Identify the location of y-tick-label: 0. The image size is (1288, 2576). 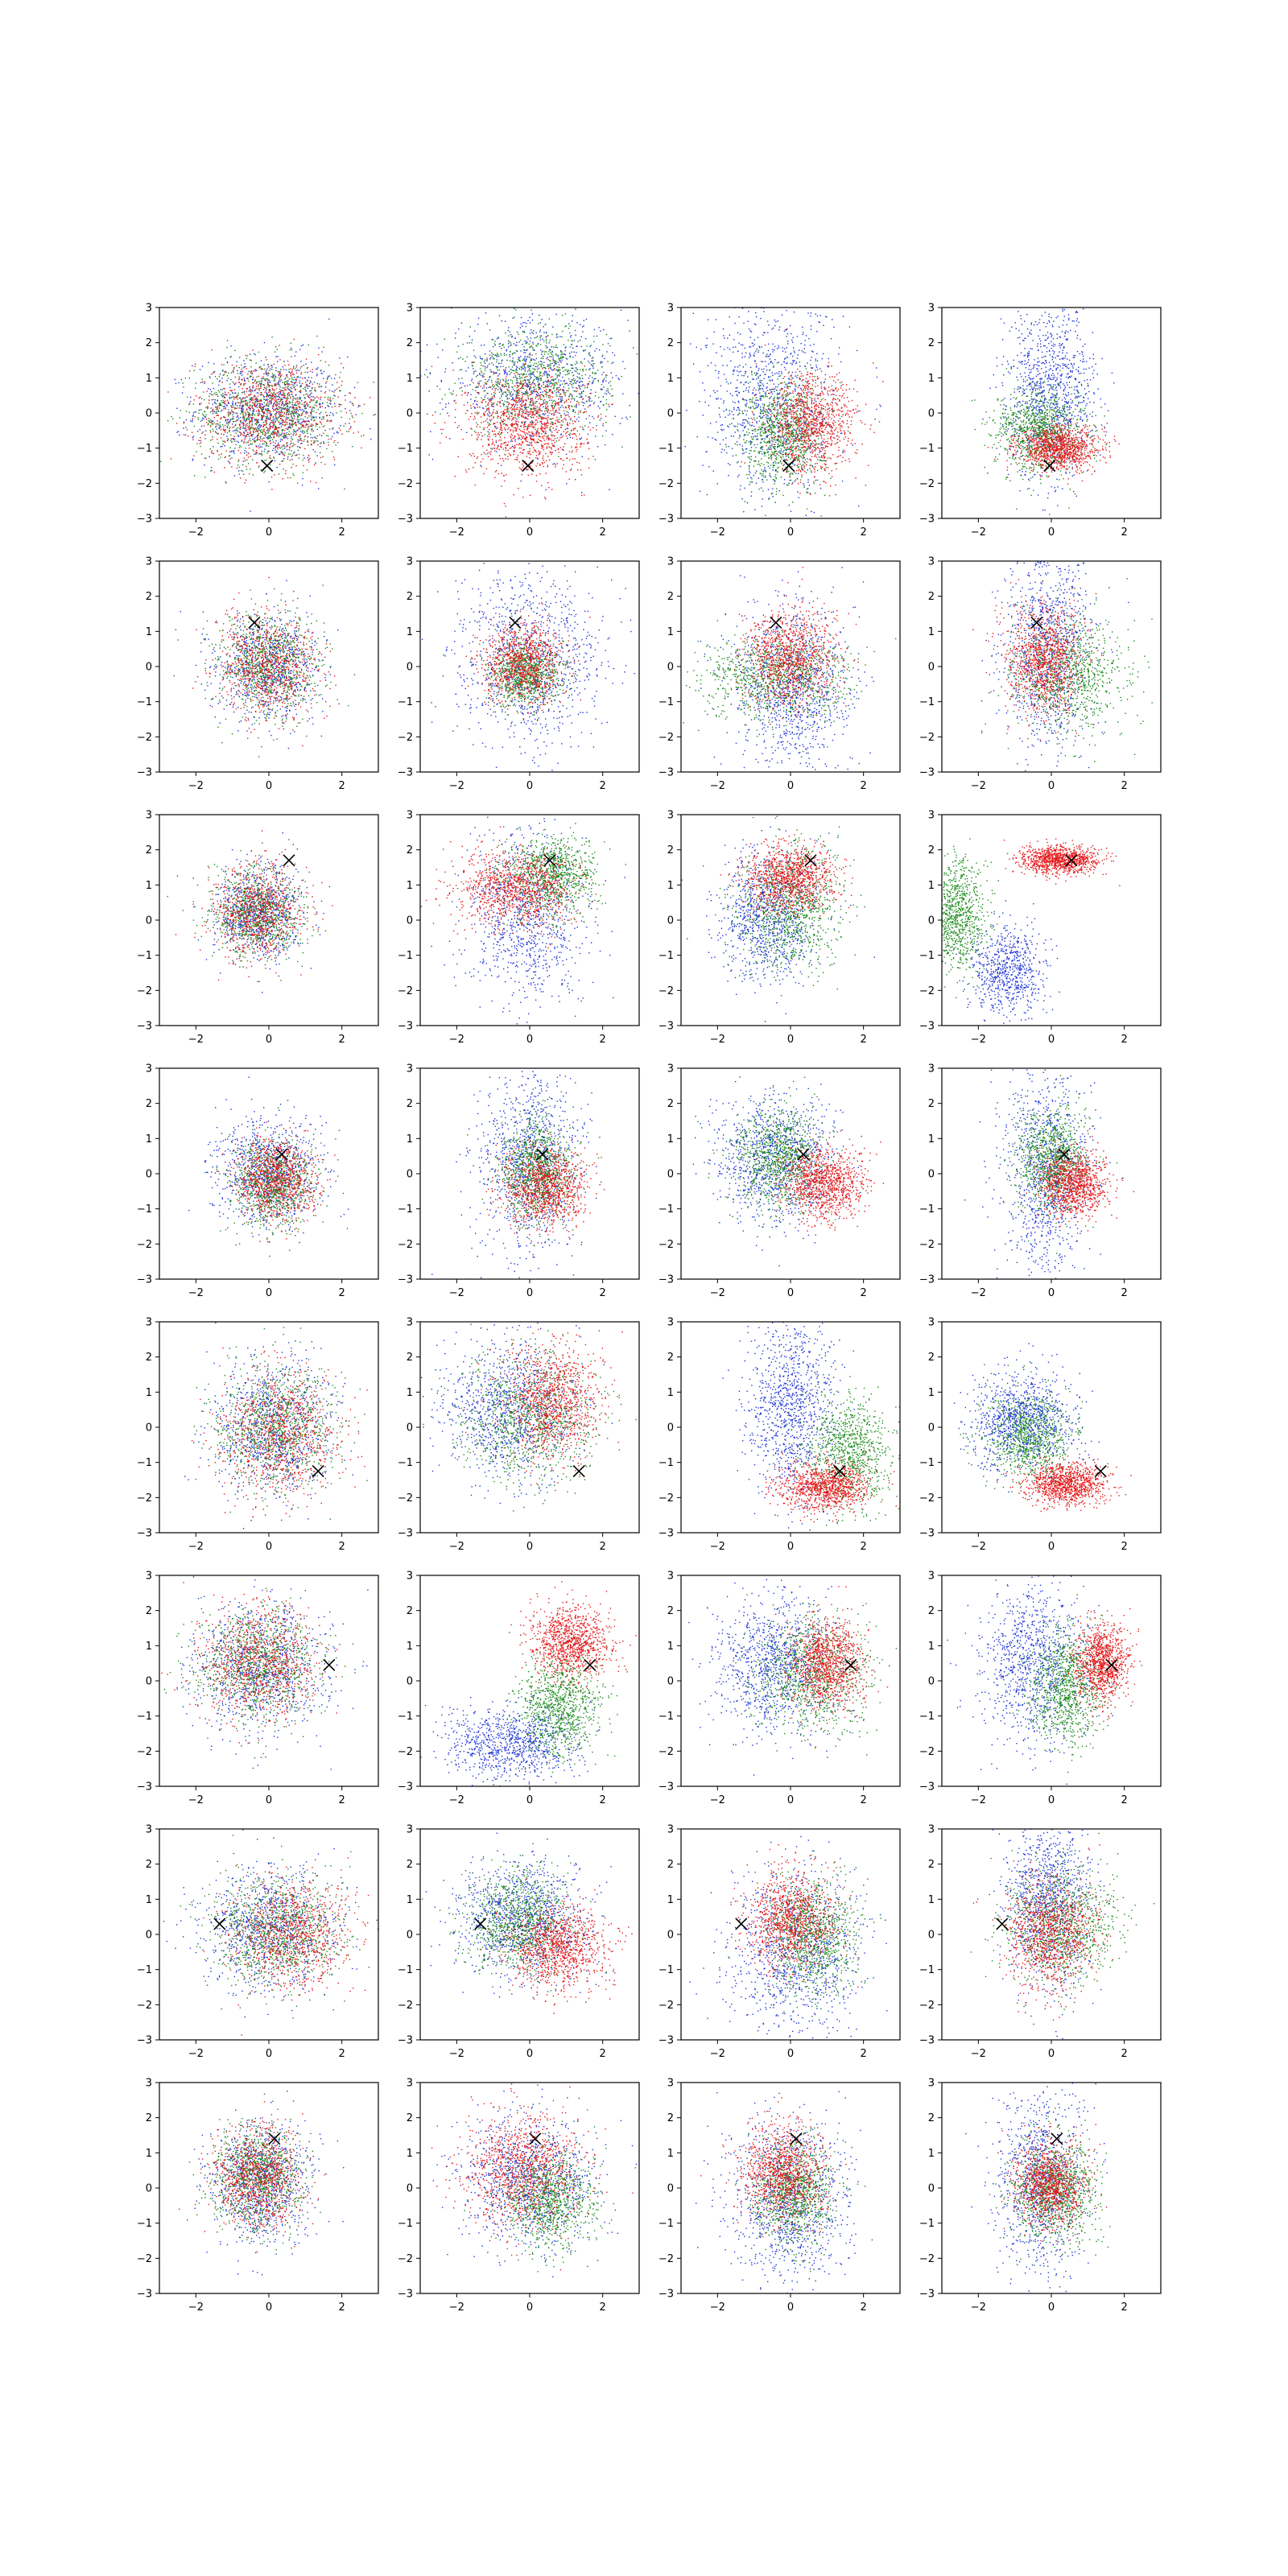
(149, 414).